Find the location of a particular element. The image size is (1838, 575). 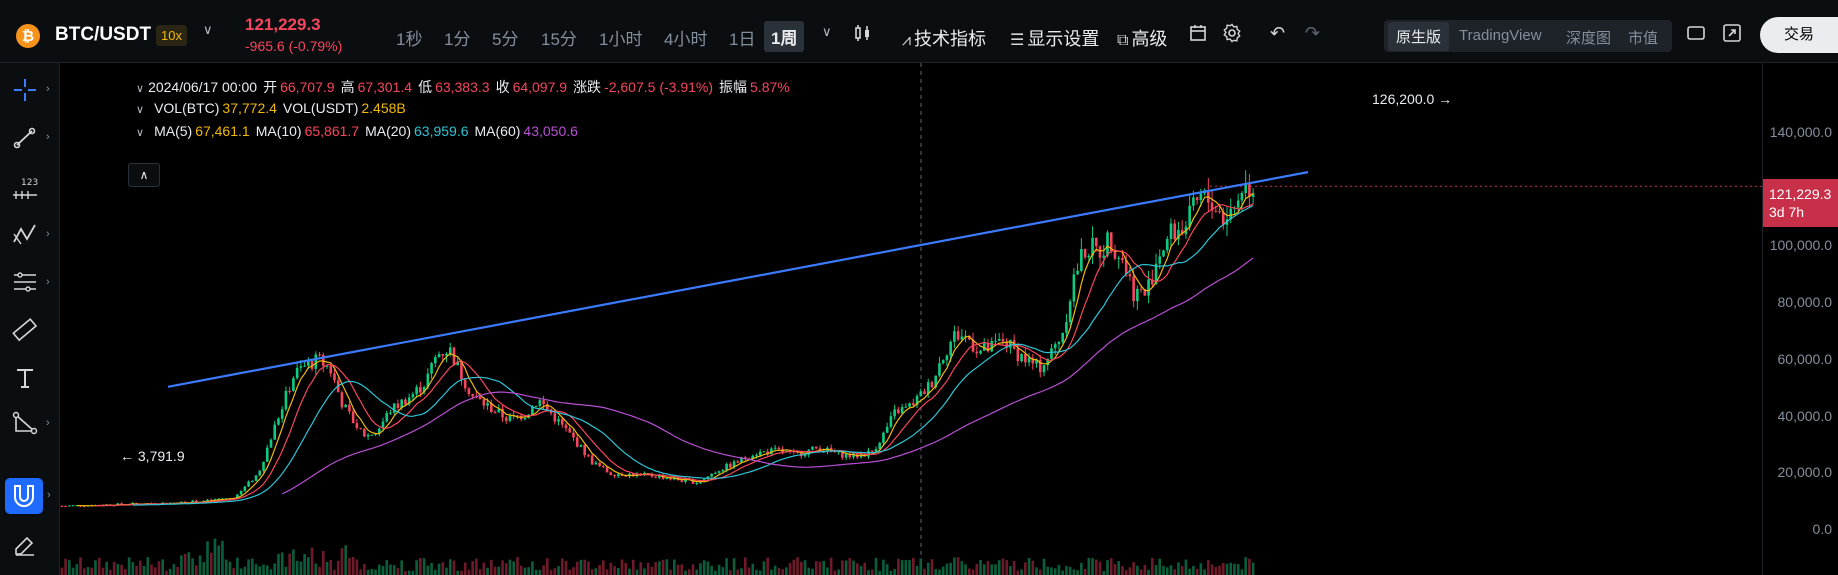

interval-7: 1日 is located at coordinates (742, 39).